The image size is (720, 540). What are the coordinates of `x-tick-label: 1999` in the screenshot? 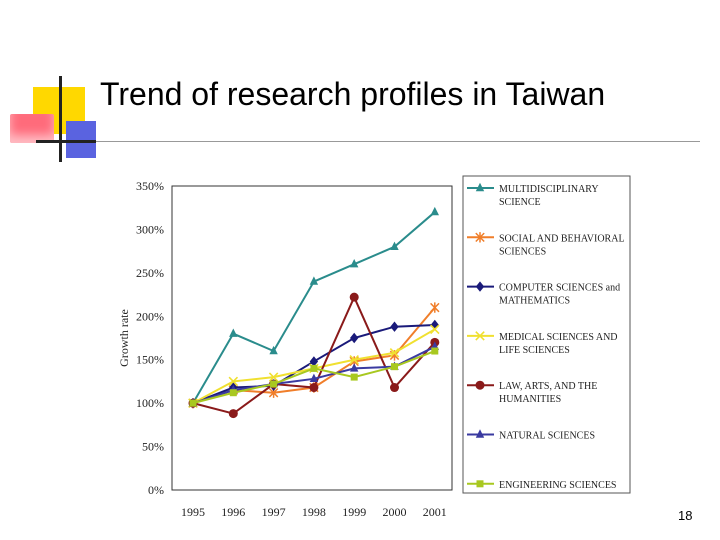 It's located at (354, 512).